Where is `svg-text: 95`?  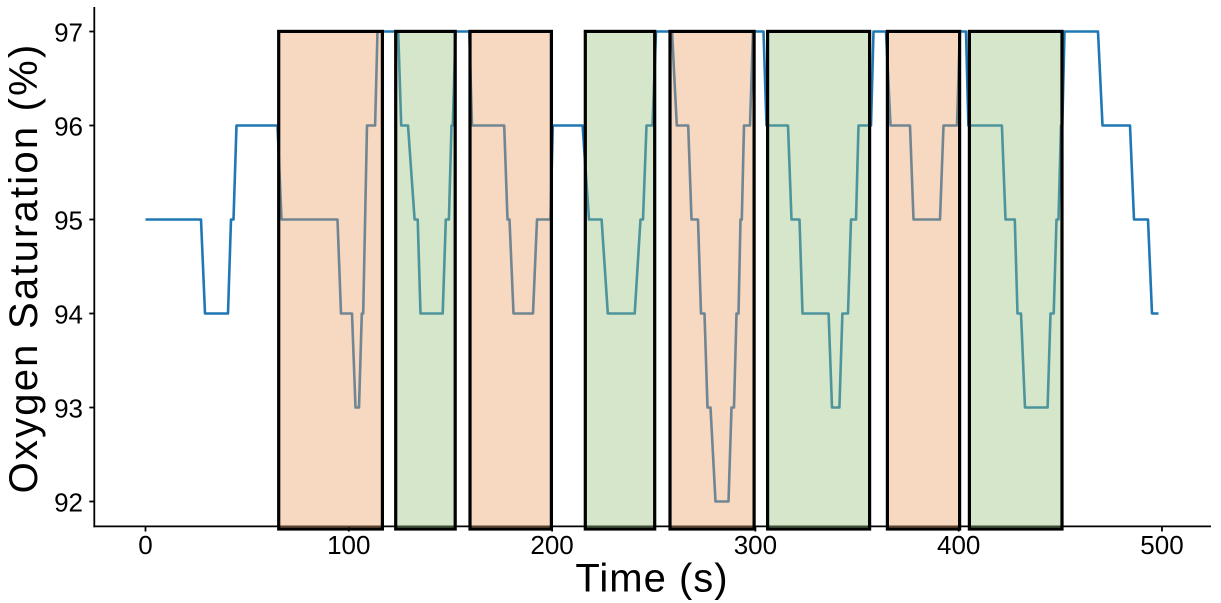 svg-text: 95 is located at coordinates (68, 221).